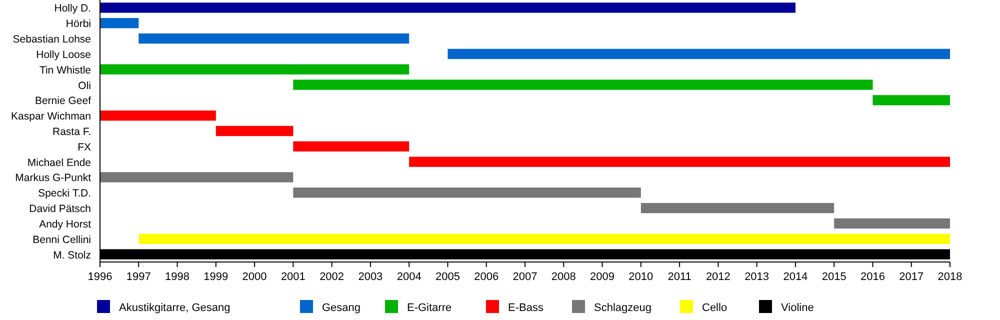 The image size is (1000, 320). Describe the element at coordinates (293, 277) in the screenshot. I see `x-tick-label: 2001` at that location.